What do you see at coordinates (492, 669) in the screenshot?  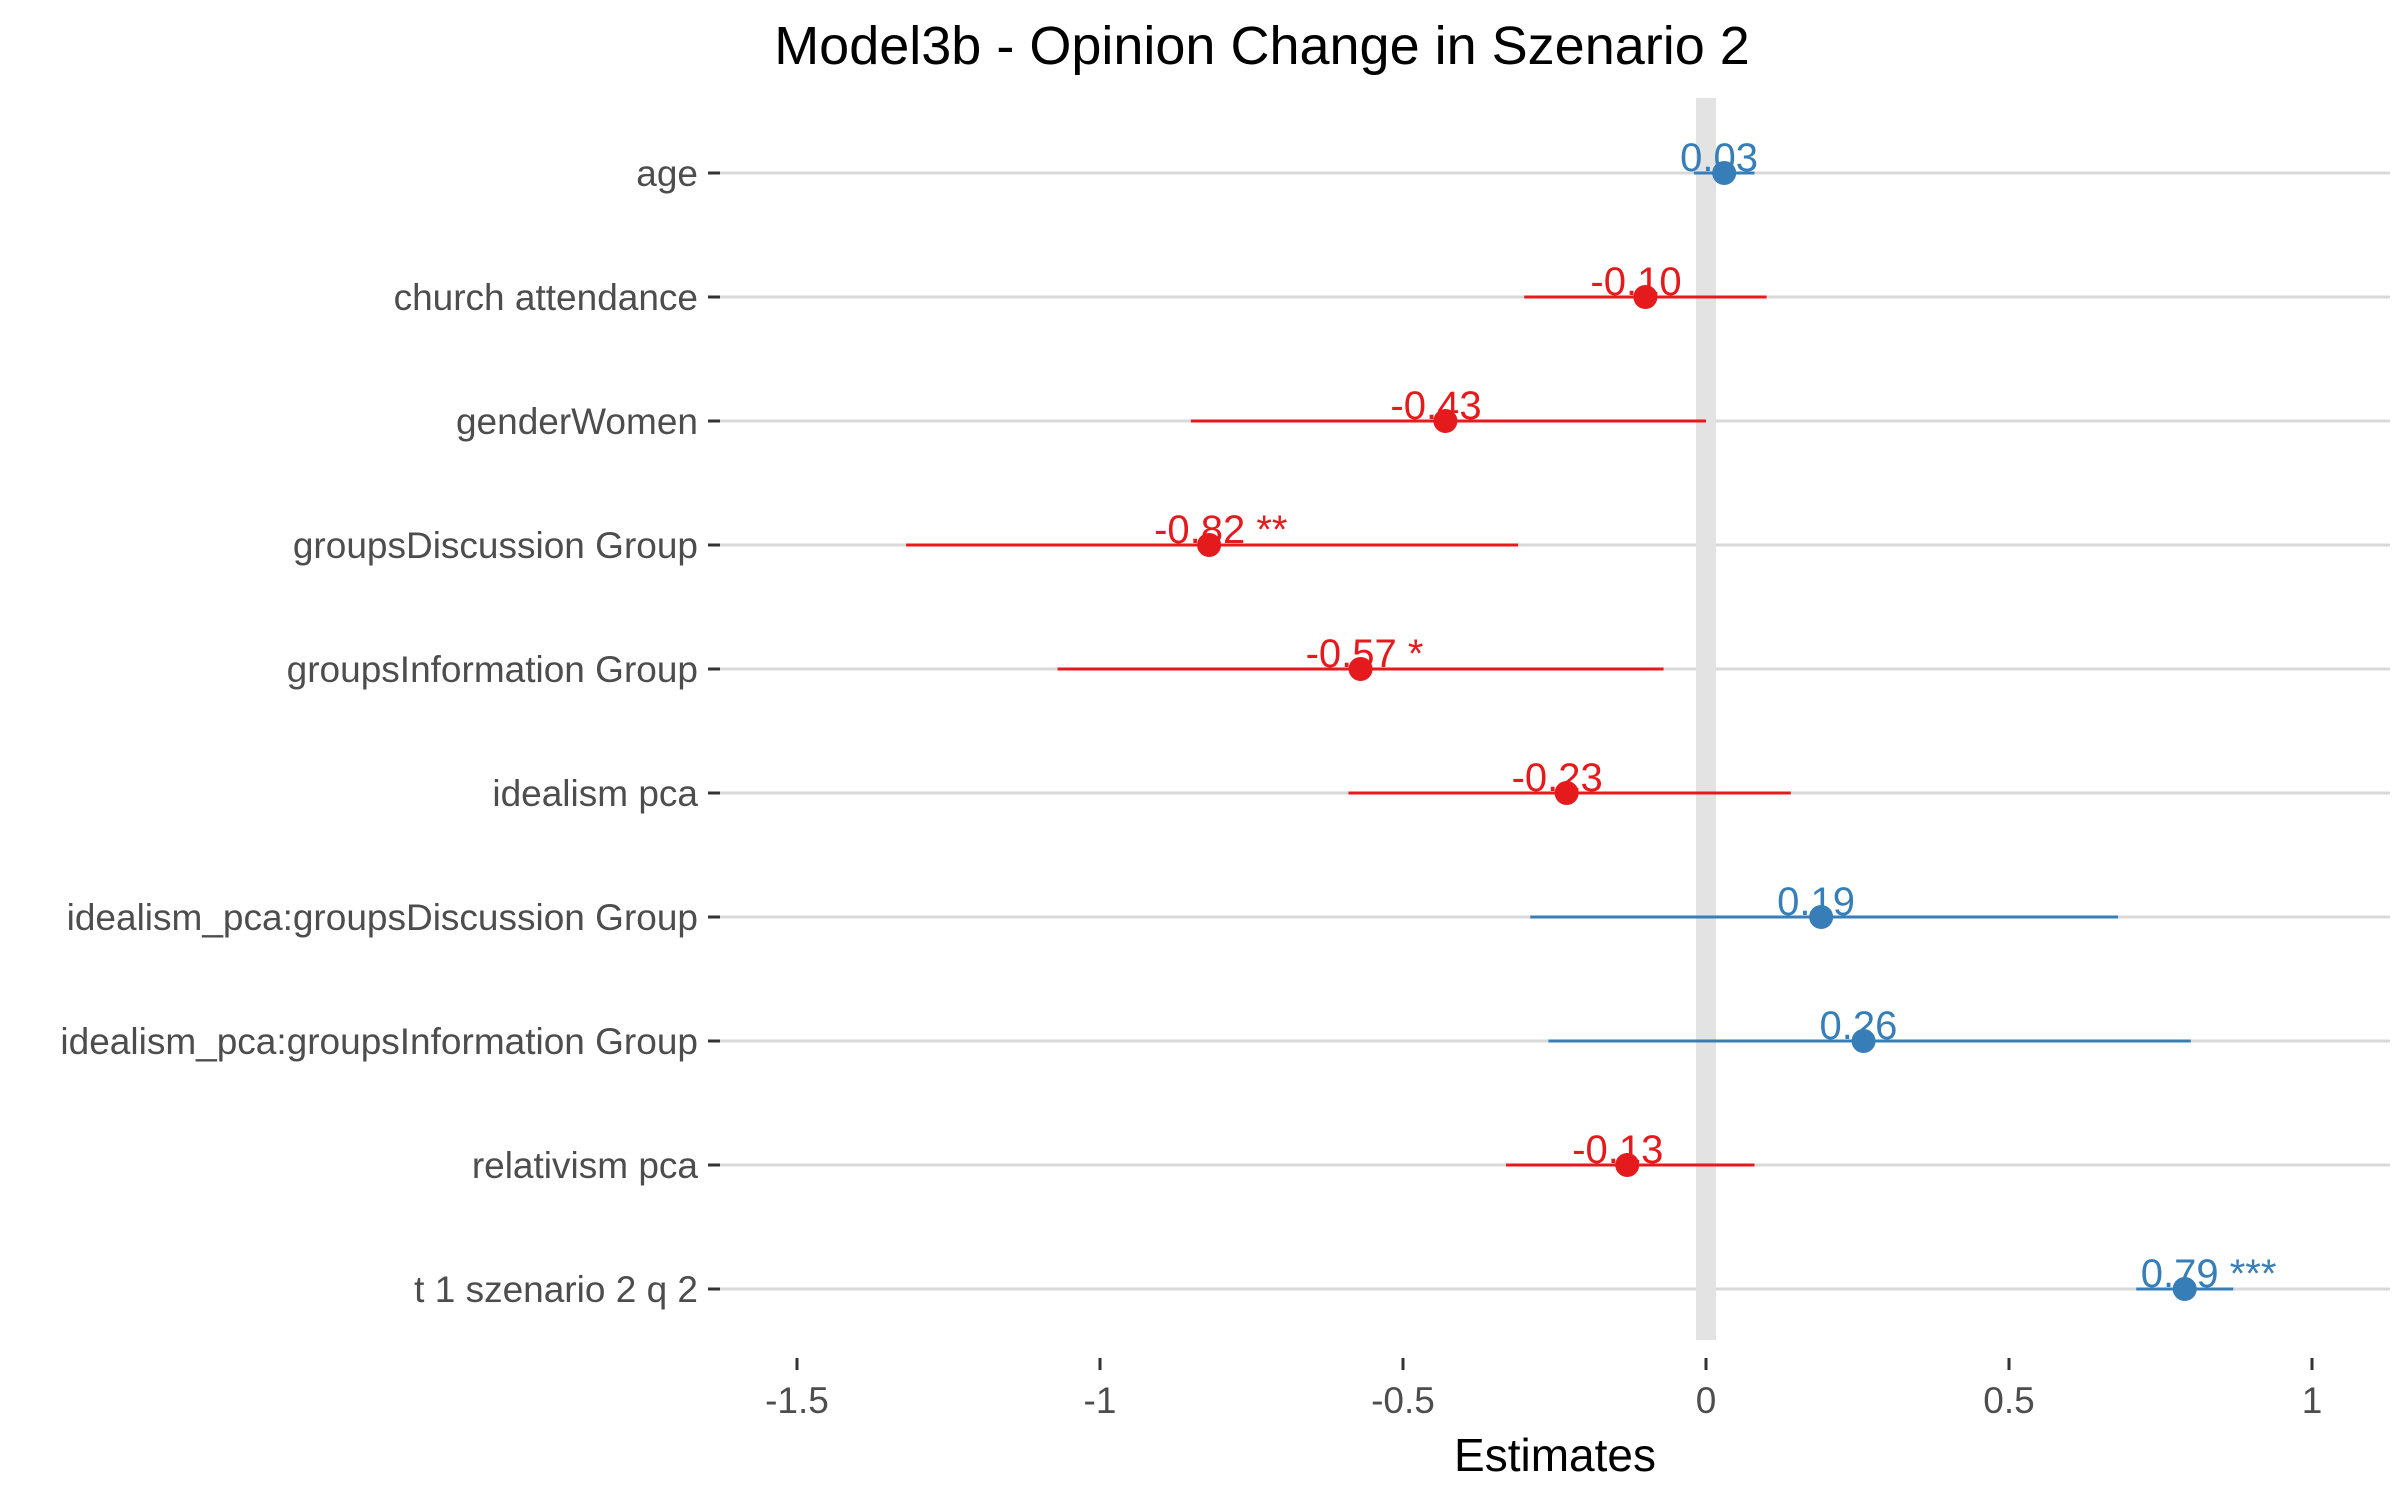 I see `term-label: groupsInformation Group` at bounding box center [492, 669].